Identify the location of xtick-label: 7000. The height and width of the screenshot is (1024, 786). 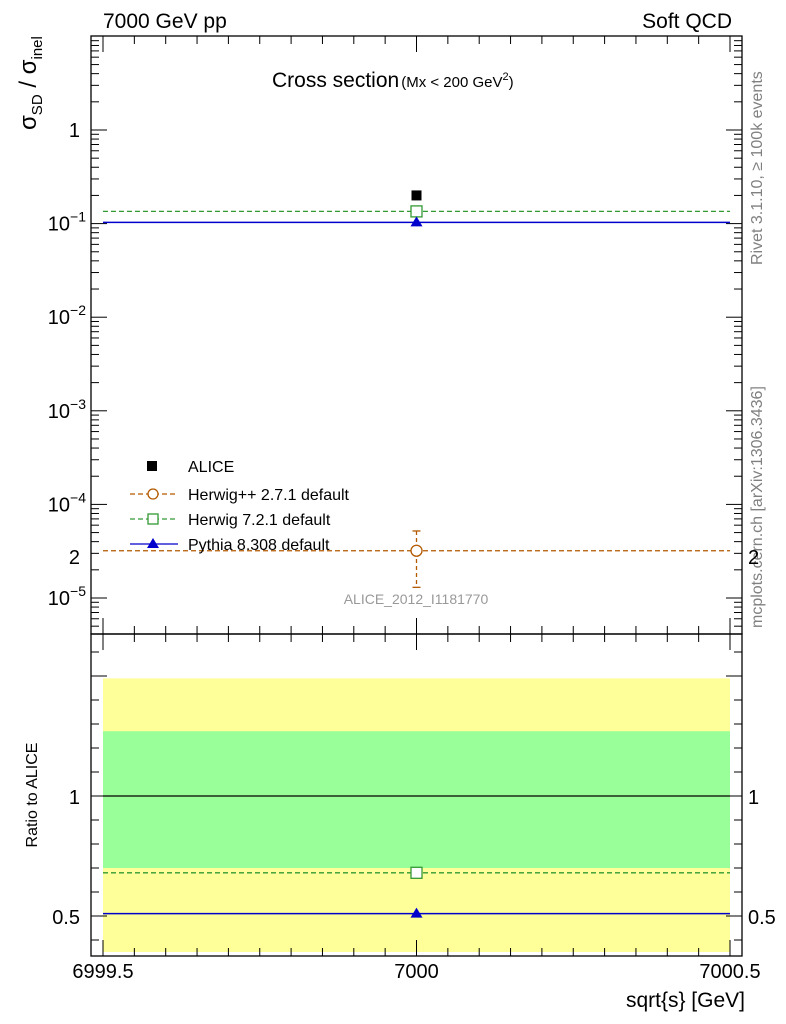
(416, 972).